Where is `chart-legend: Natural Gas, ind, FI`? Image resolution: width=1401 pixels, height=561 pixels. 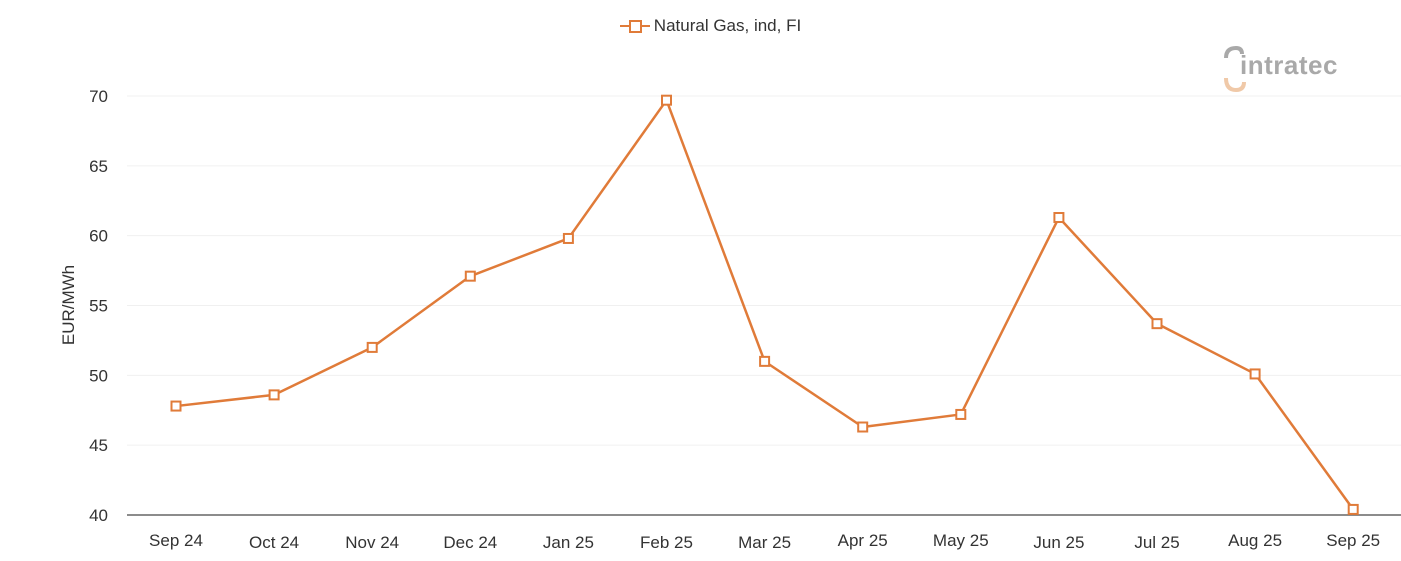 chart-legend: Natural Gas, ind, FI is located at coordinates (700, 26).